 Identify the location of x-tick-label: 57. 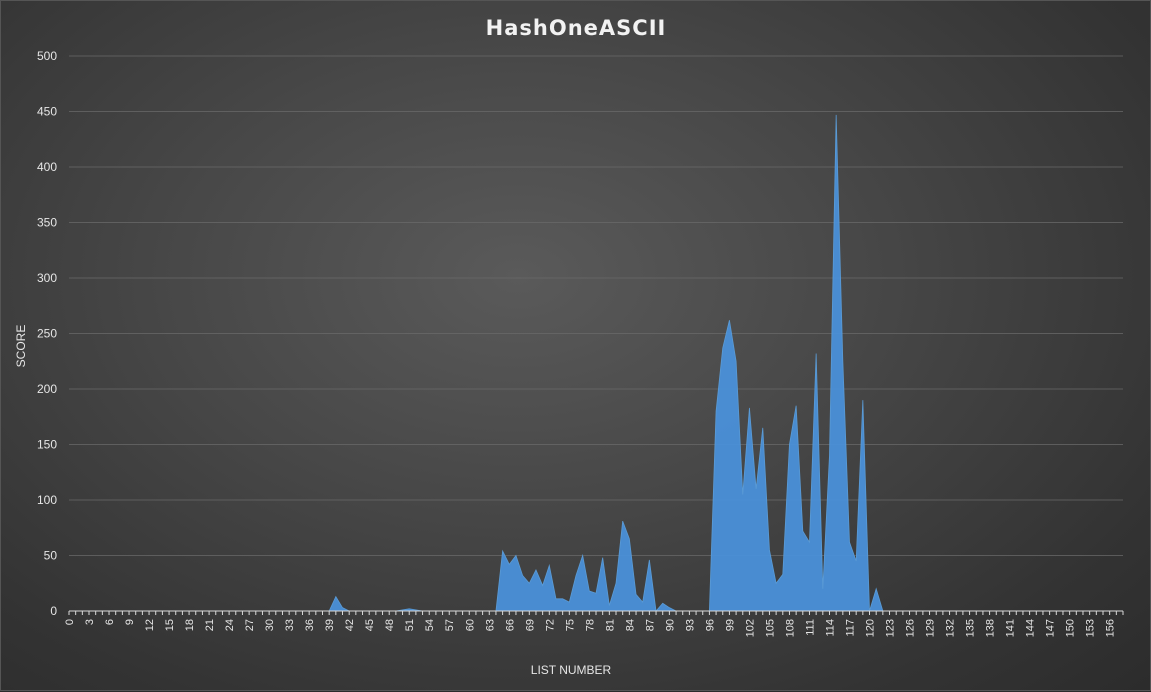
(450, 625).